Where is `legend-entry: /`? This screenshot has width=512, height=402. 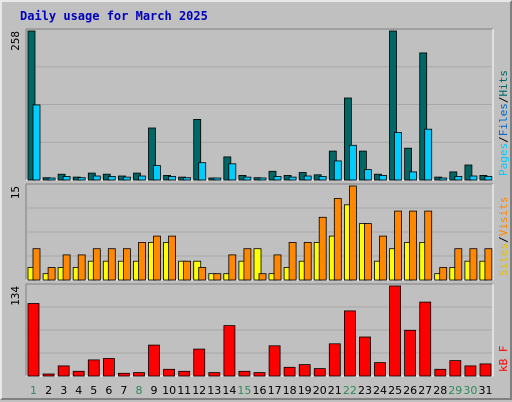 legend-entry: / is located at coordinates (503, 239).